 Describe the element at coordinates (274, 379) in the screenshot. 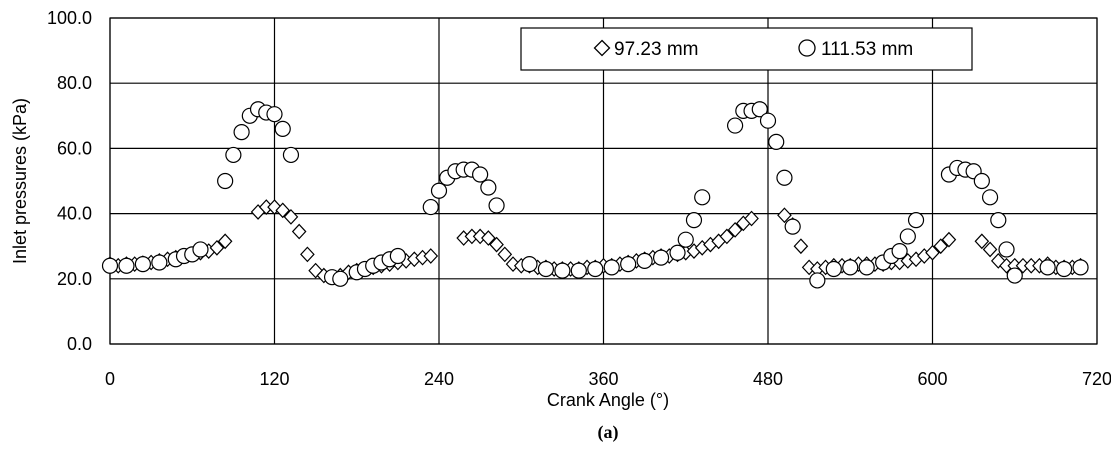

I see `x-tick-label: 120` at that location.